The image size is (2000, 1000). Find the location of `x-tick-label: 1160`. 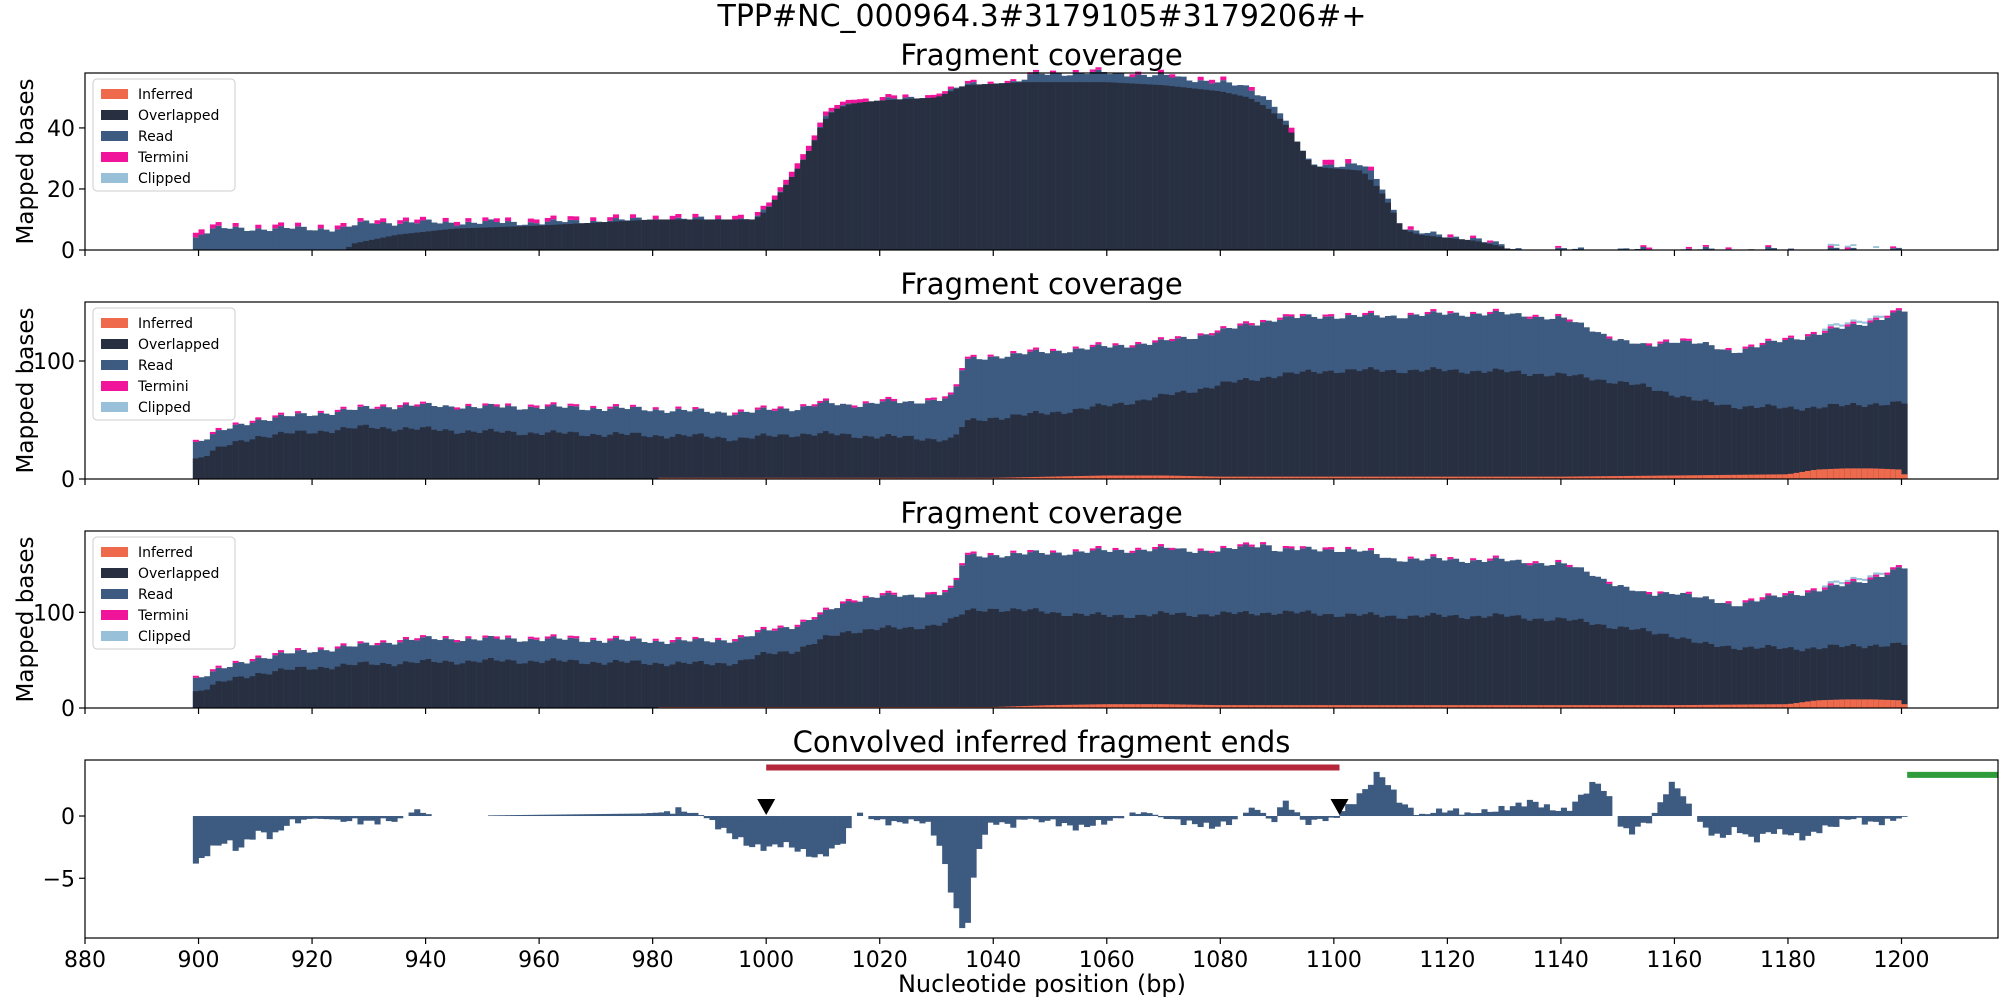

x-tick-label: 1160 is located at coordinates (1674, 960).